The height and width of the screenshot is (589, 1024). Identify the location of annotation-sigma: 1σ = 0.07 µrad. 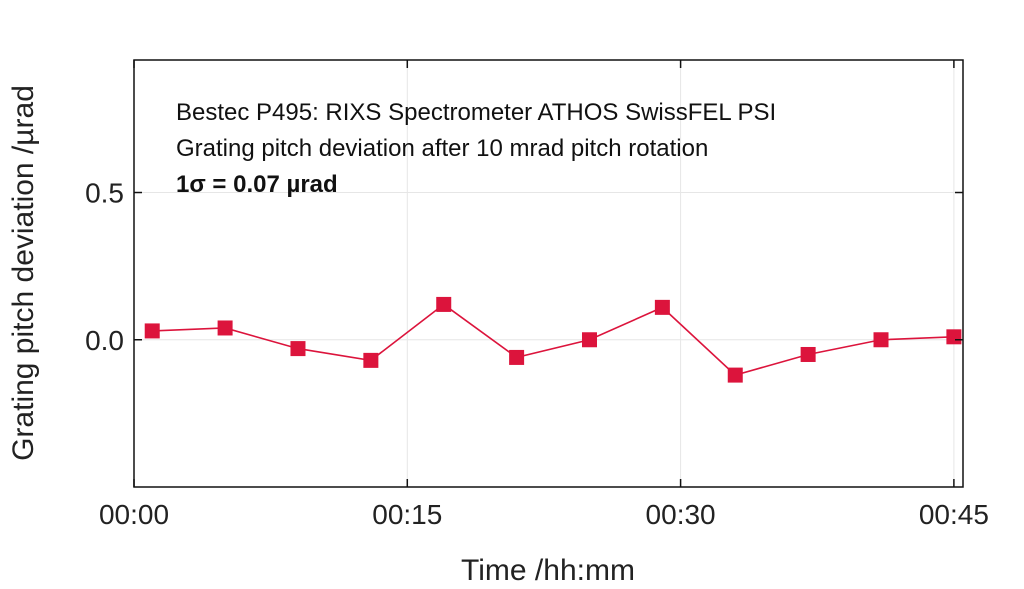
(257, 184).